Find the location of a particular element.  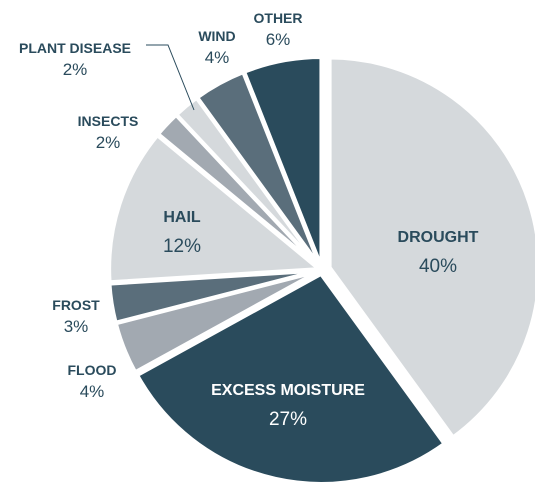

slice-label-other: OTHER is located at coordinates (278, 18).